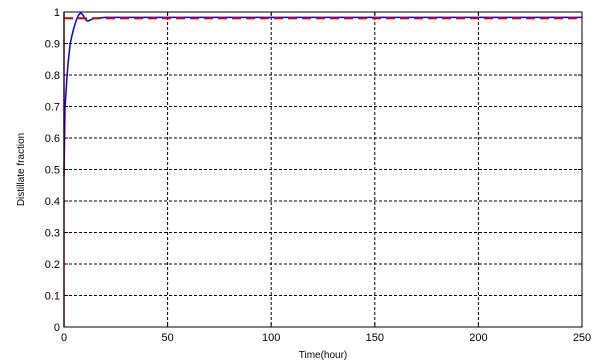  Describe the element at coordinates (326, 338) in the screenshot. I see `x-tick-labels: 0 50 100 150 200 250` at that location.